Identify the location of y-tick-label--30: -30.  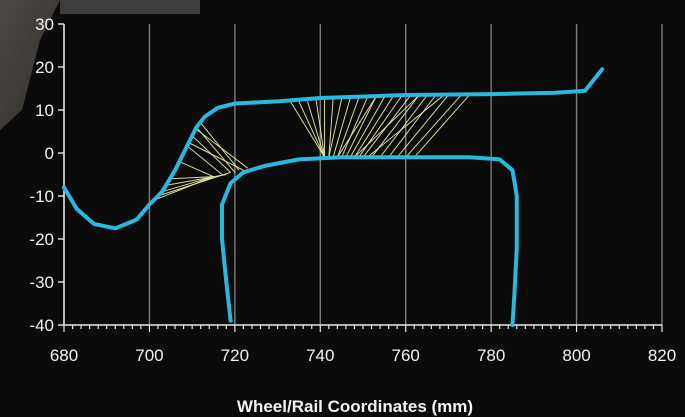
(41, 282).